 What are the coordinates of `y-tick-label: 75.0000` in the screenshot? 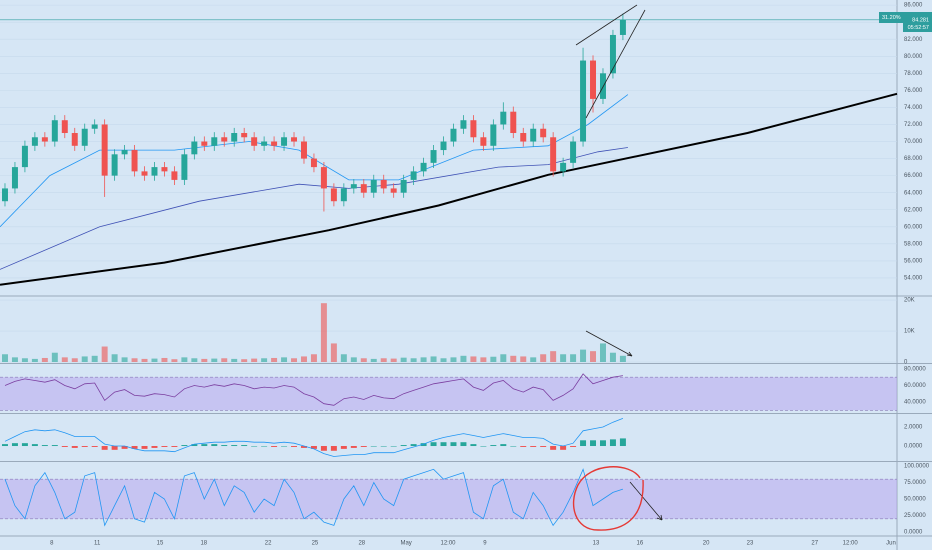 It's located at (915, 483).